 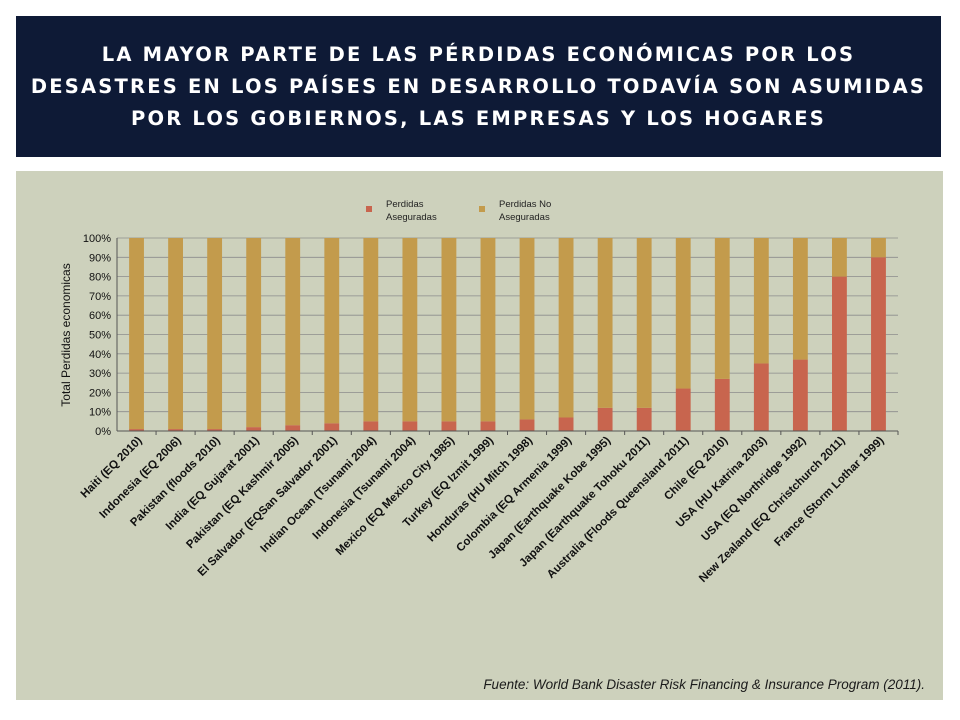 I want to click on y-axis-label: Total Perdidas economicas, so click(x=66, y=334).